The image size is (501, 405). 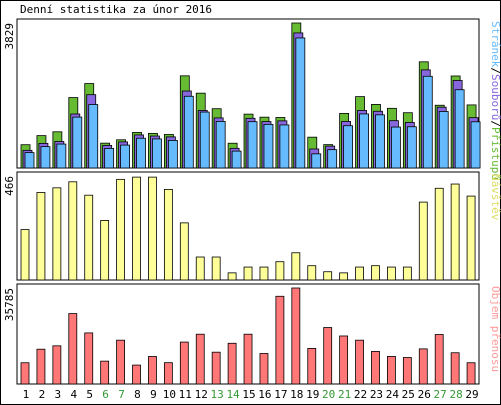 I want to click on x-tick-label-13: 13, so click(x=217, y=394).